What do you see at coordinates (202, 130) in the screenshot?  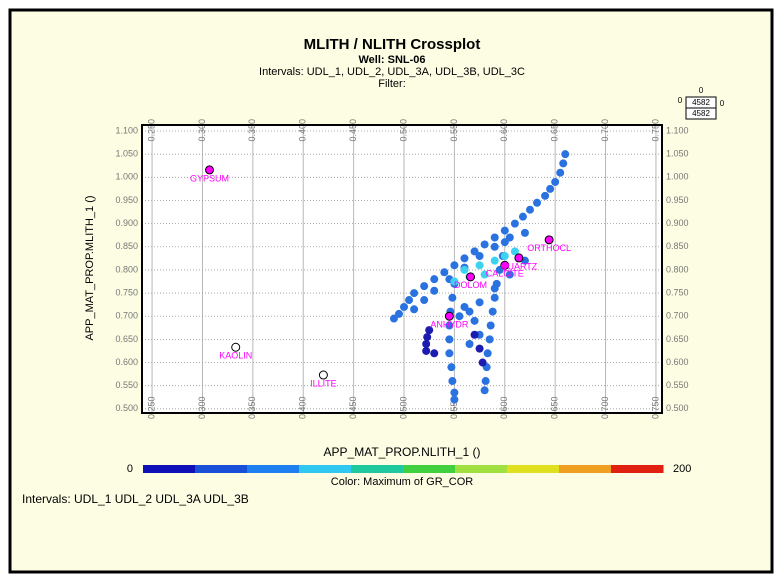 I see `x-tick-label: 0.300` at bounding box center [202, 130].